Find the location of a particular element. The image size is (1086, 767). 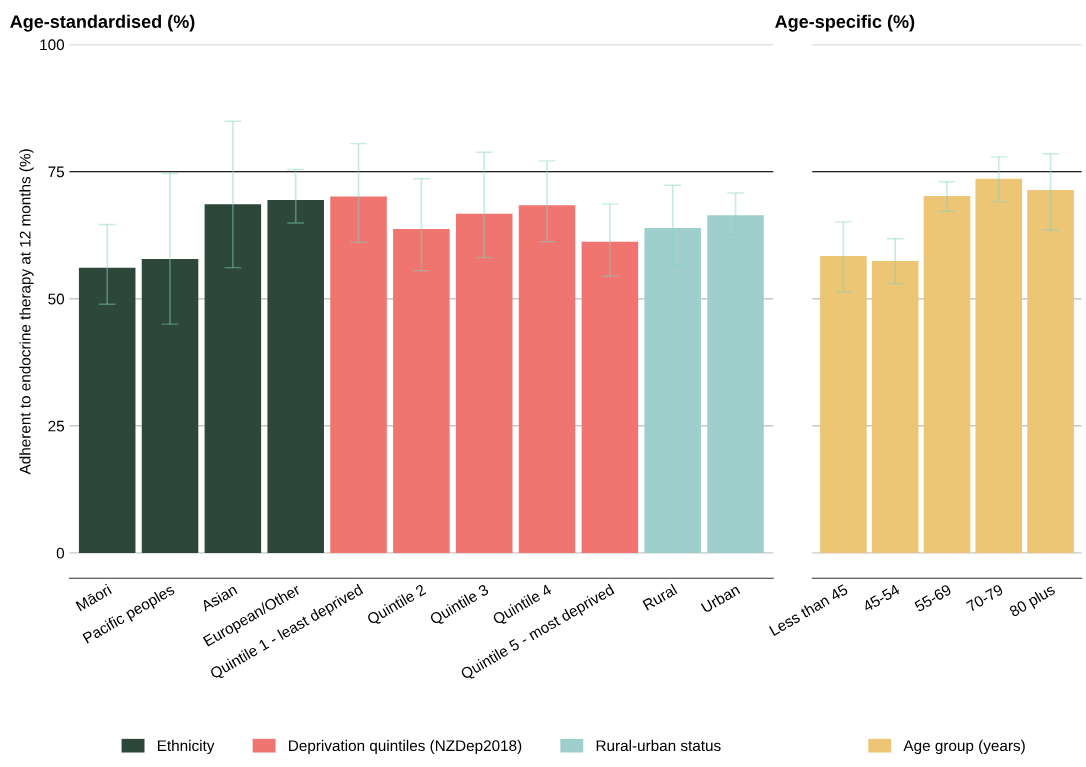

y-axis-title: Adherent to endocrine therapy at 12 months (%) is located at coordinates (26, 312).